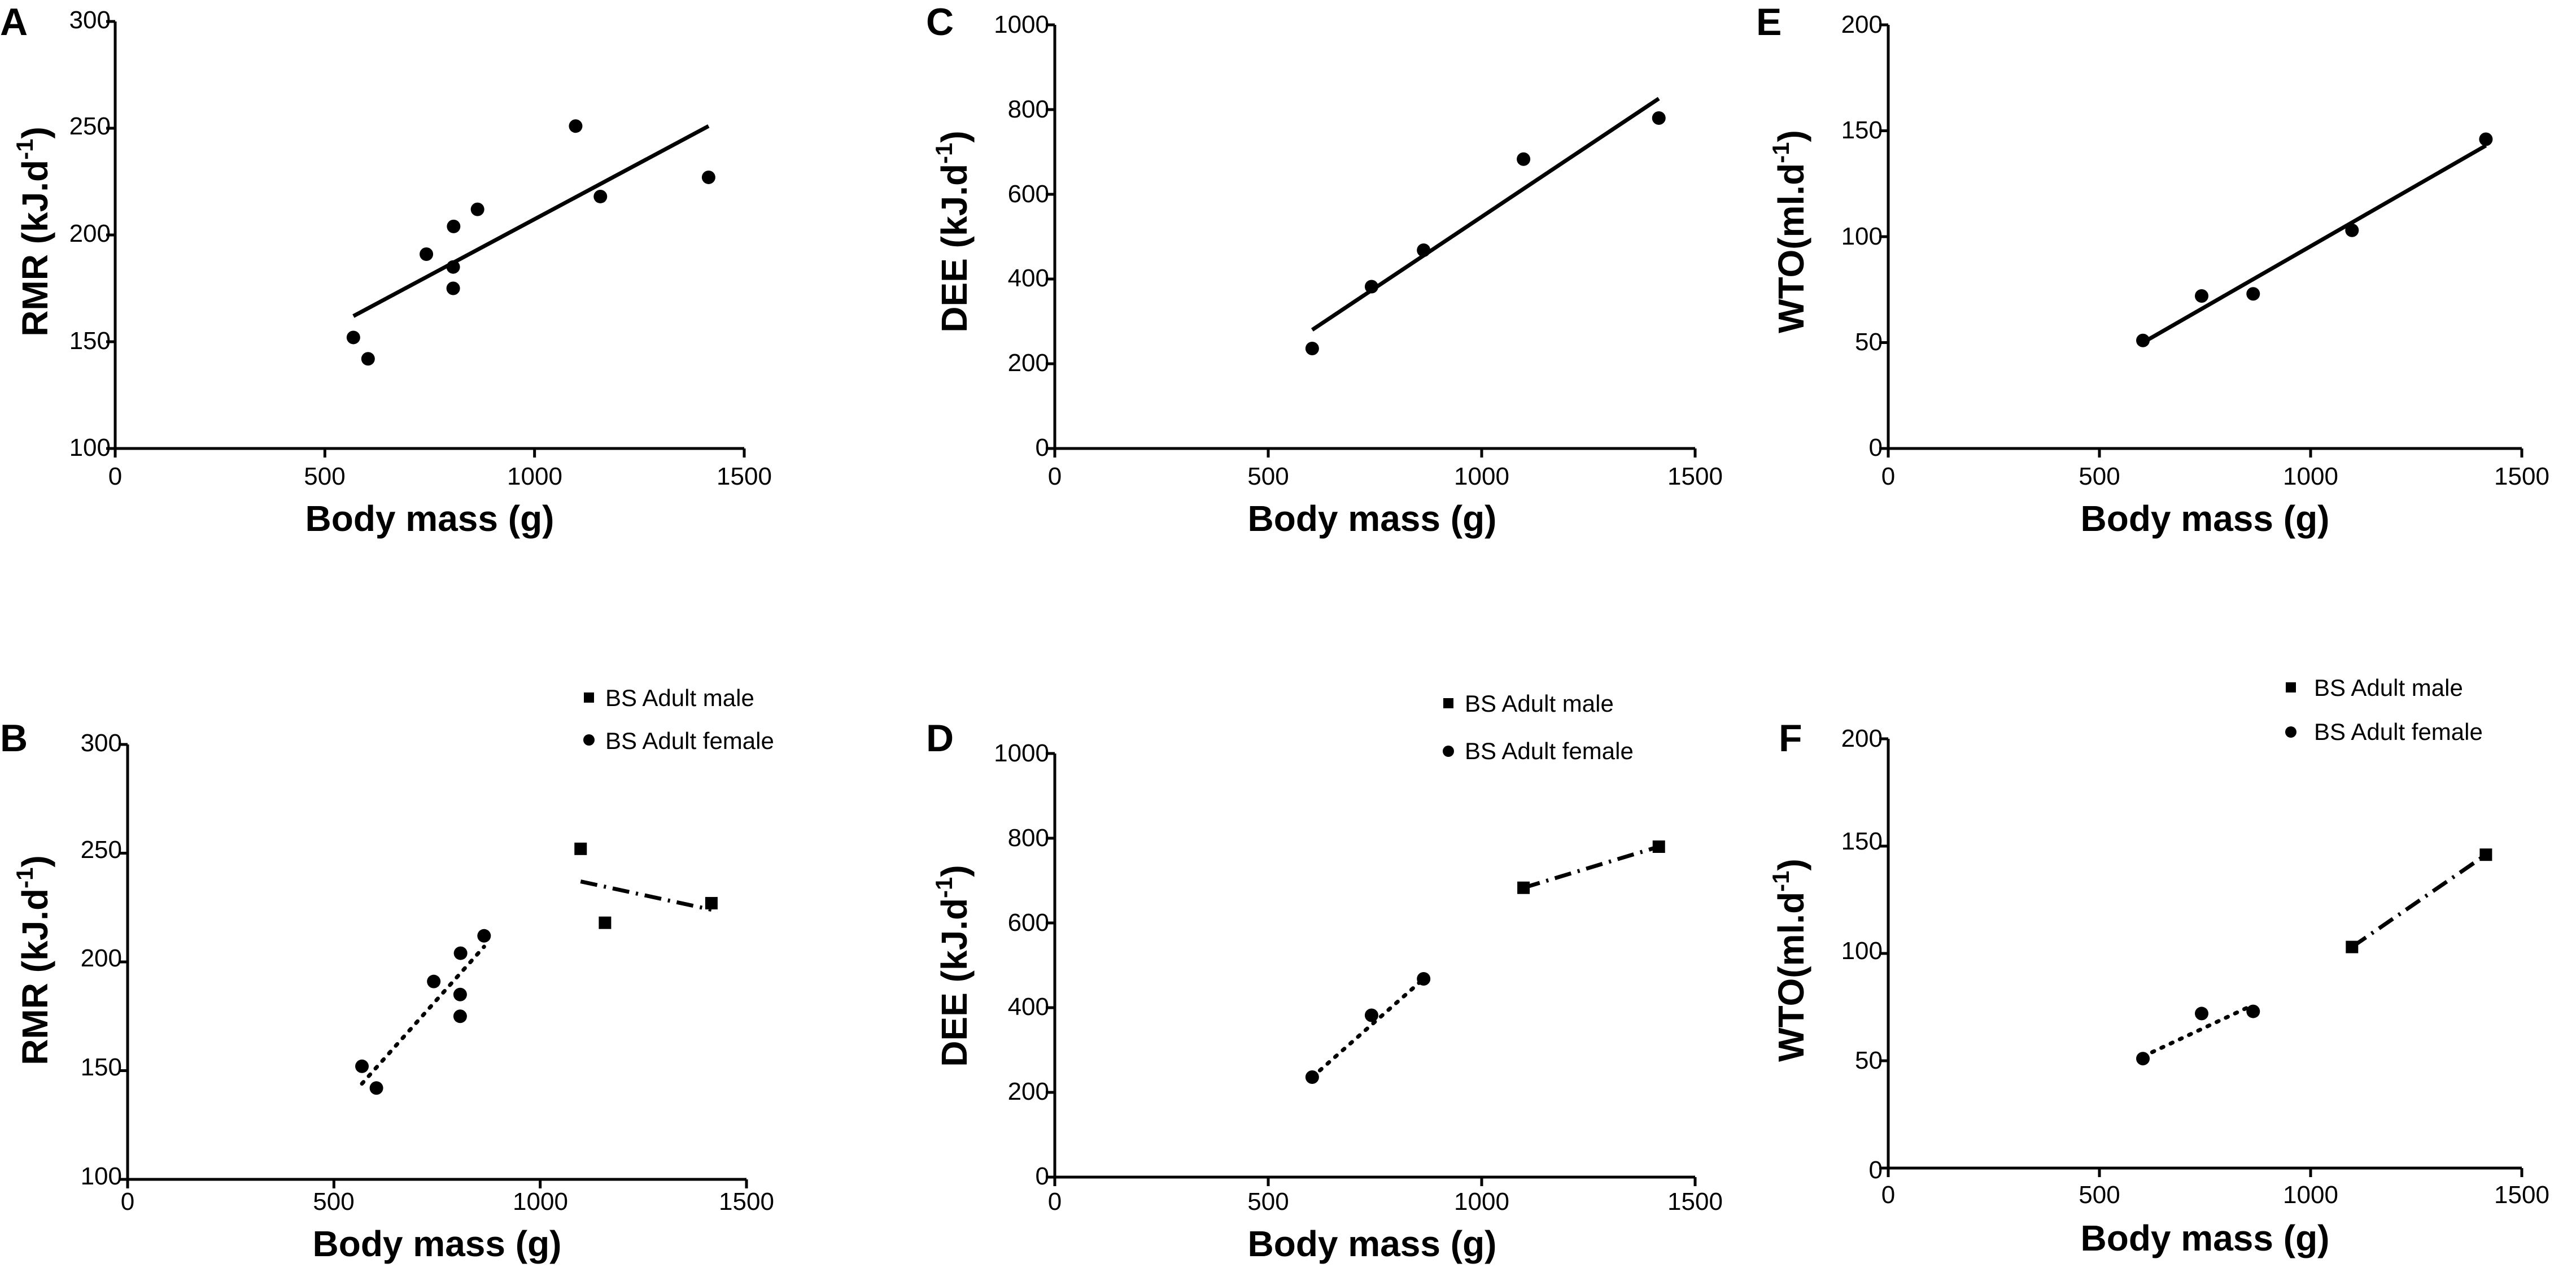  I want to click on panel-b-legend-male-label: BS Adult male, so click(679, 698).